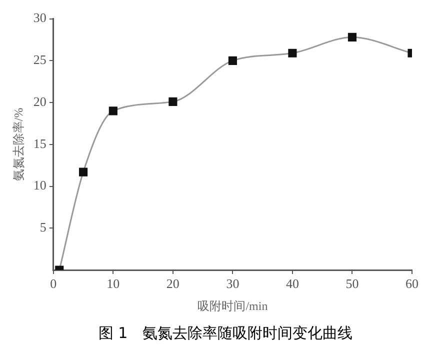 The image size is (435, 357). Describe the element at coordinates (39, 60) in the screenshot. I see `y-tick-label: 25` at that location.